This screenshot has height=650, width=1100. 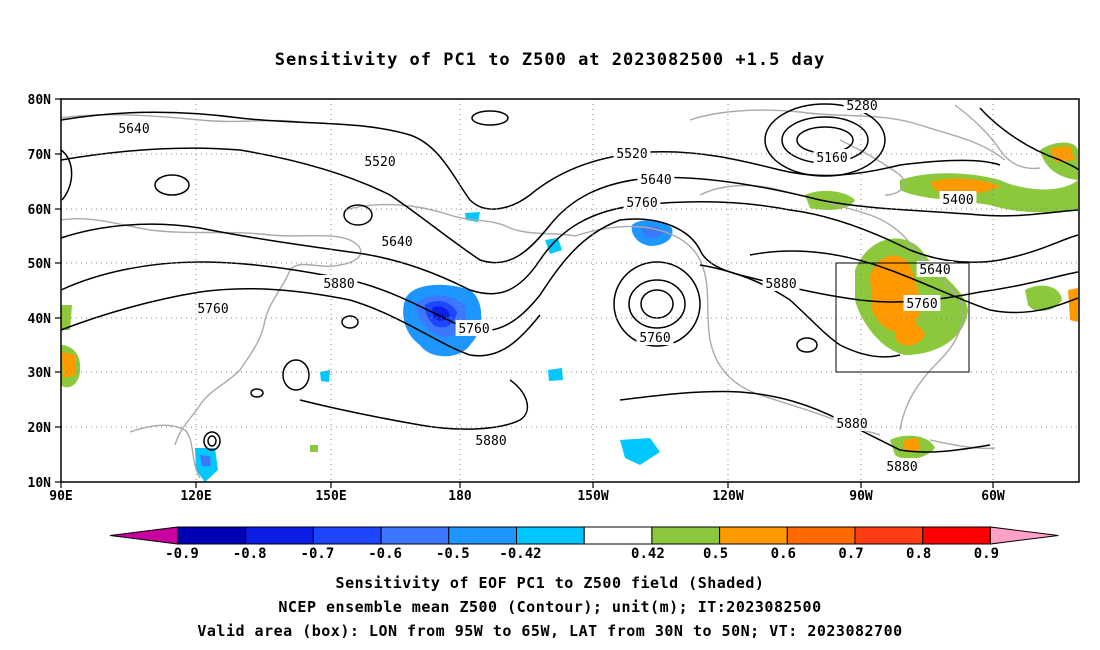 What do you see at coordinates (385, 554) in the screenshot?
I see `colorbar-label: -0.6` at bounding box center [385, 554].